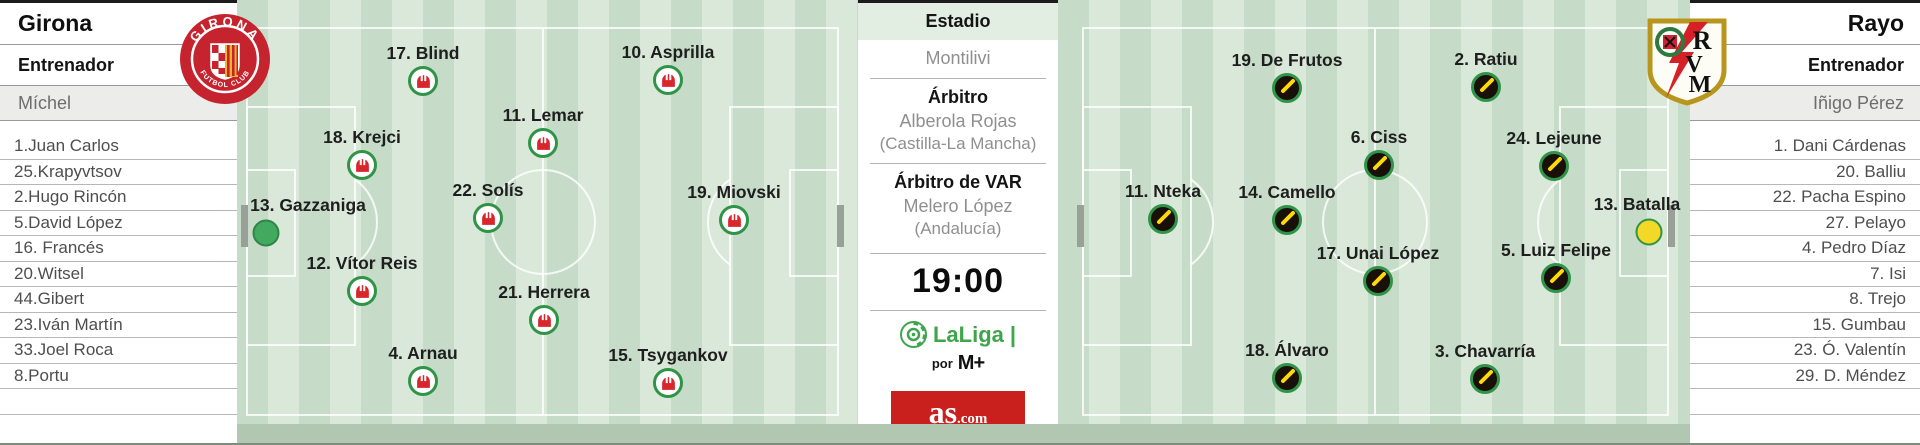 The image size is (1920, 445). I want to click on player-label: 3. Chavarría, so click(1485, 351).